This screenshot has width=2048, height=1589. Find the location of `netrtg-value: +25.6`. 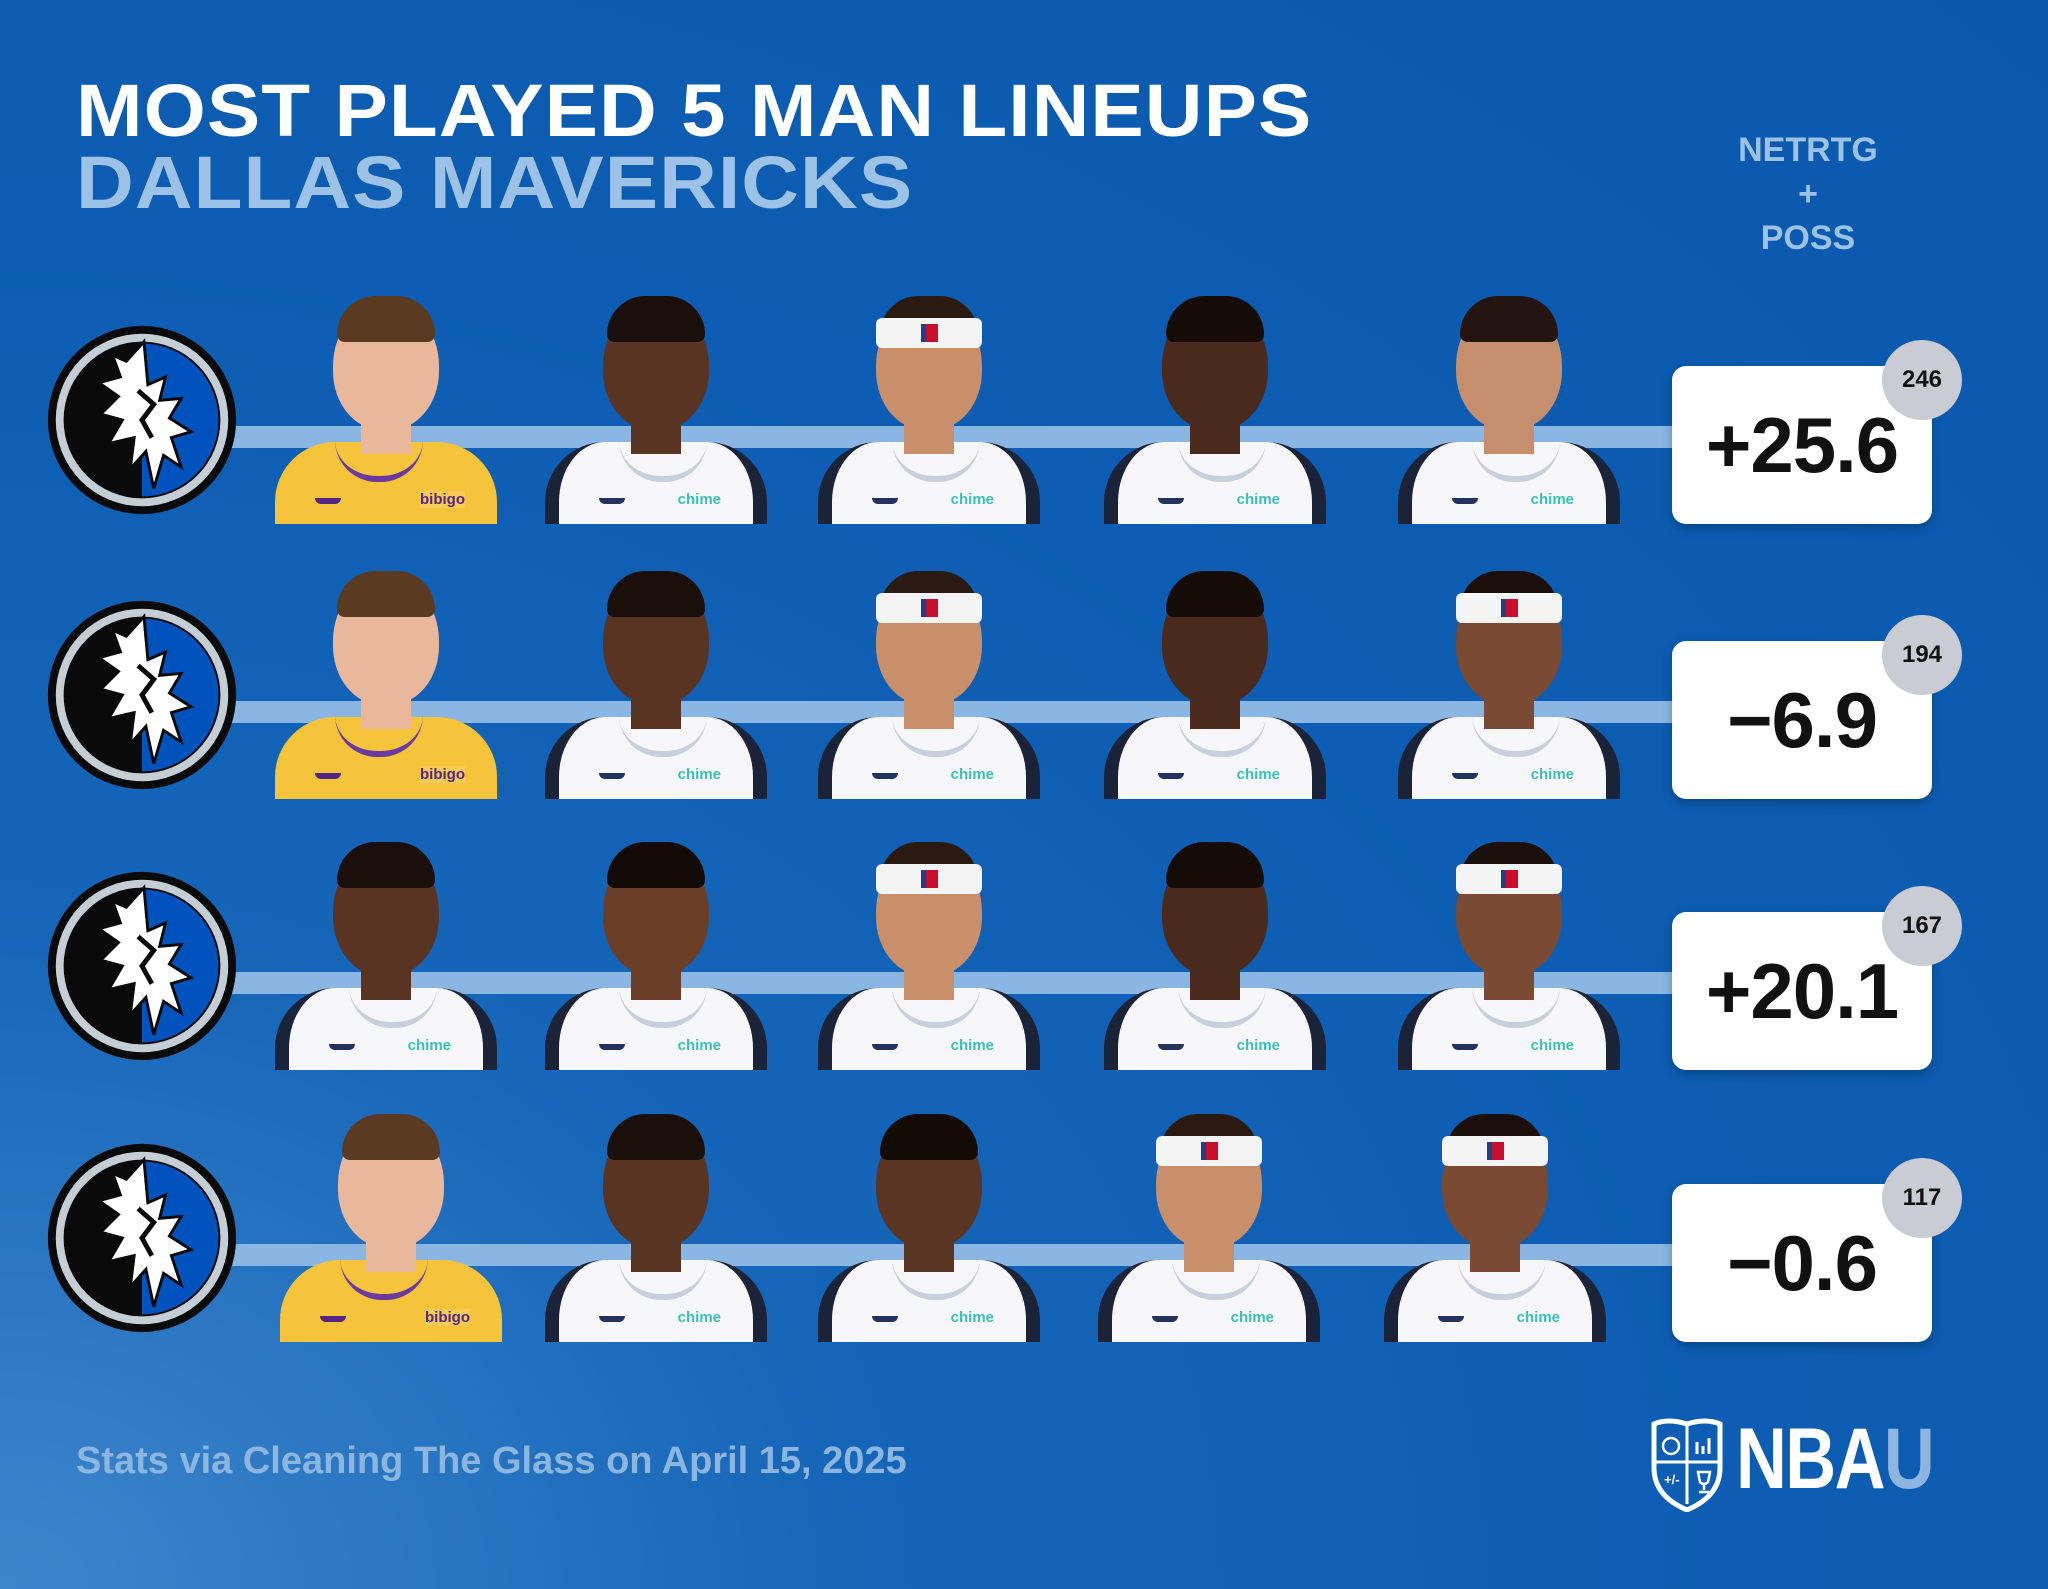

netrtg-value: +25.6 is located at coordinates (1802, 445).